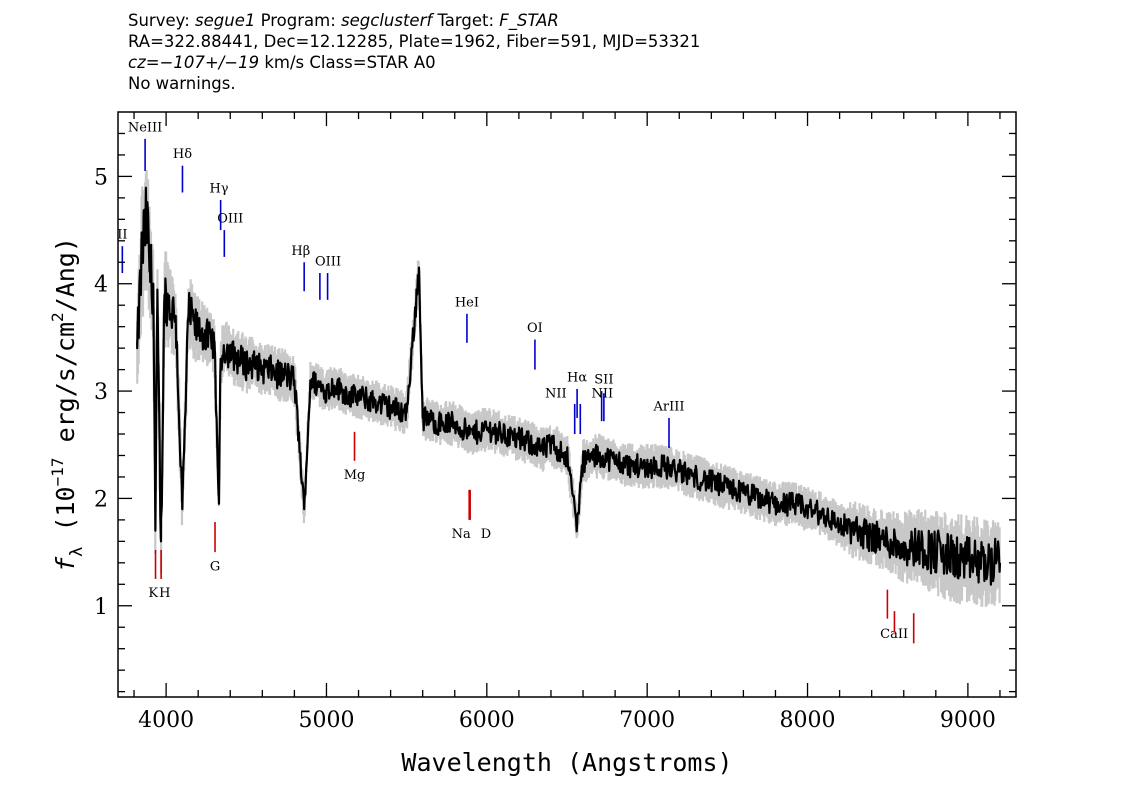 This screenshot has height=810, width=1134. I want to click on absorption-line-label: K, so click(153, 593).